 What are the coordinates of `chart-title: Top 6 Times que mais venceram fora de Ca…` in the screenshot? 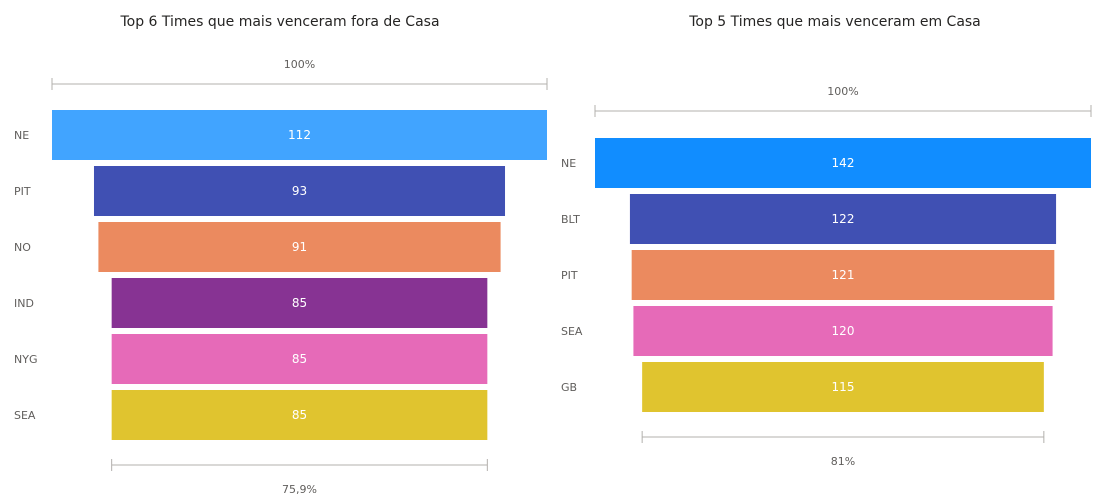 It's located at (280, 22).